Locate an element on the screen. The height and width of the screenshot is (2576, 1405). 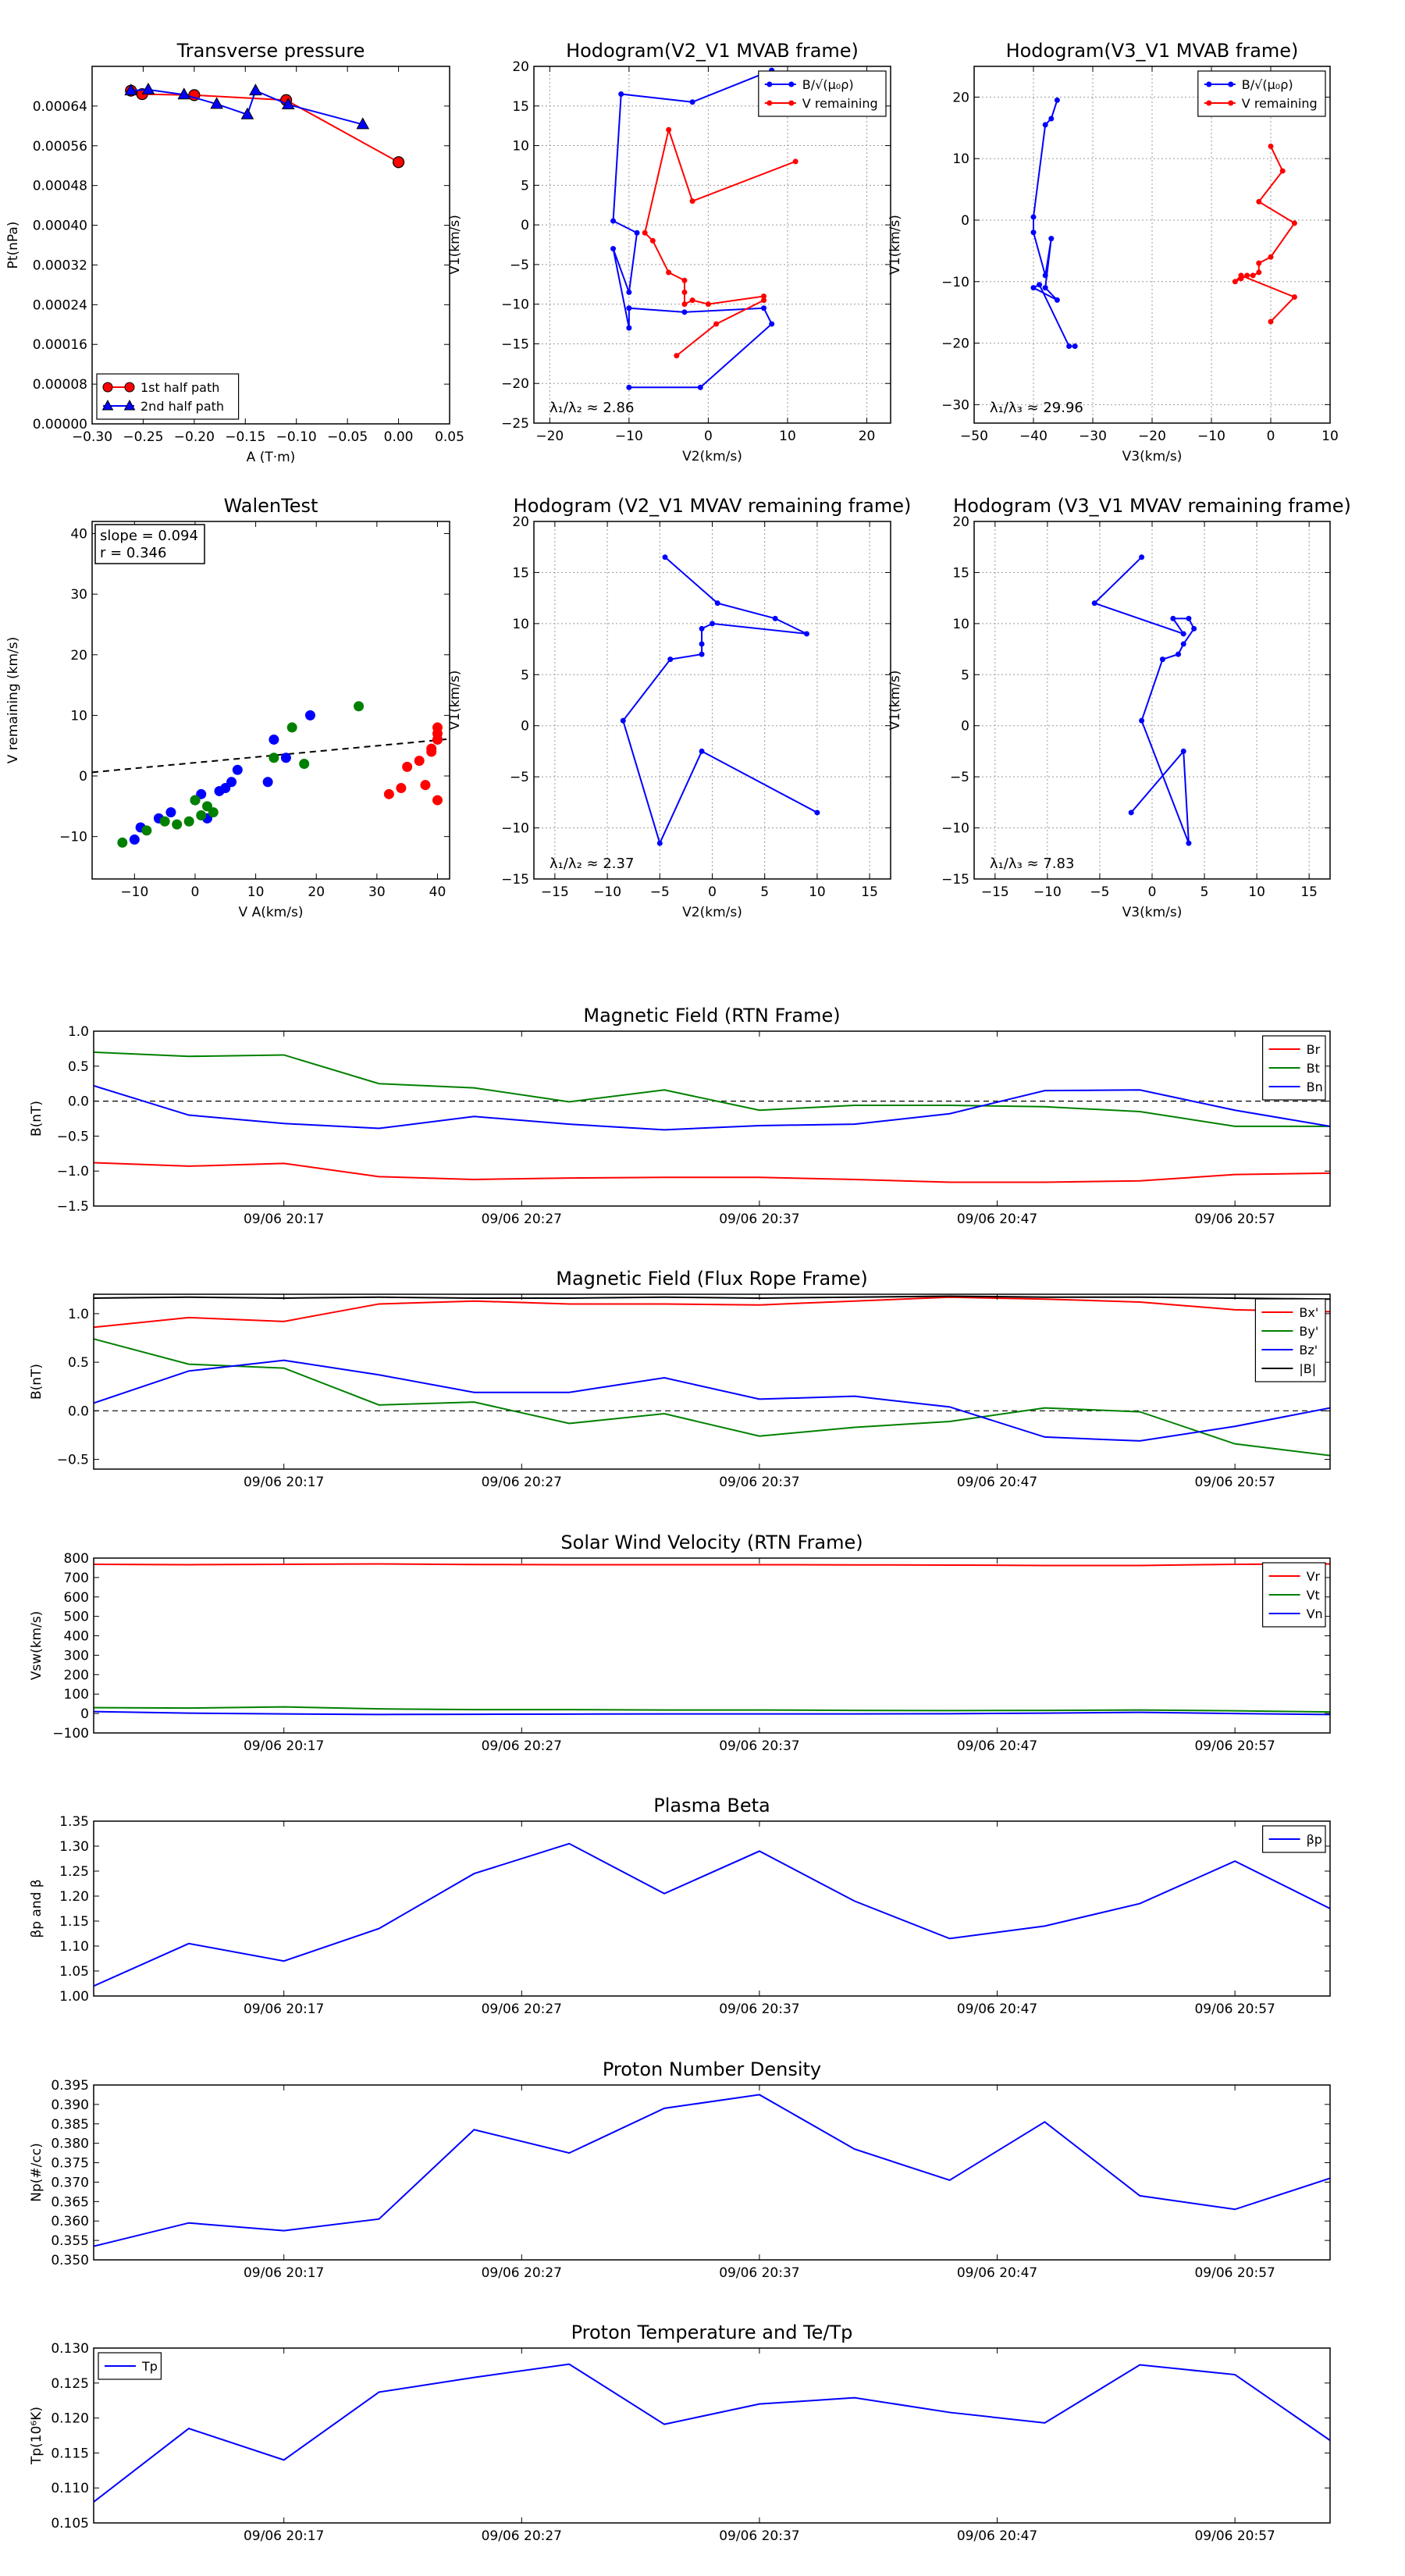
y-tick-label: 0.130 is located at coordinates (70, 2349).